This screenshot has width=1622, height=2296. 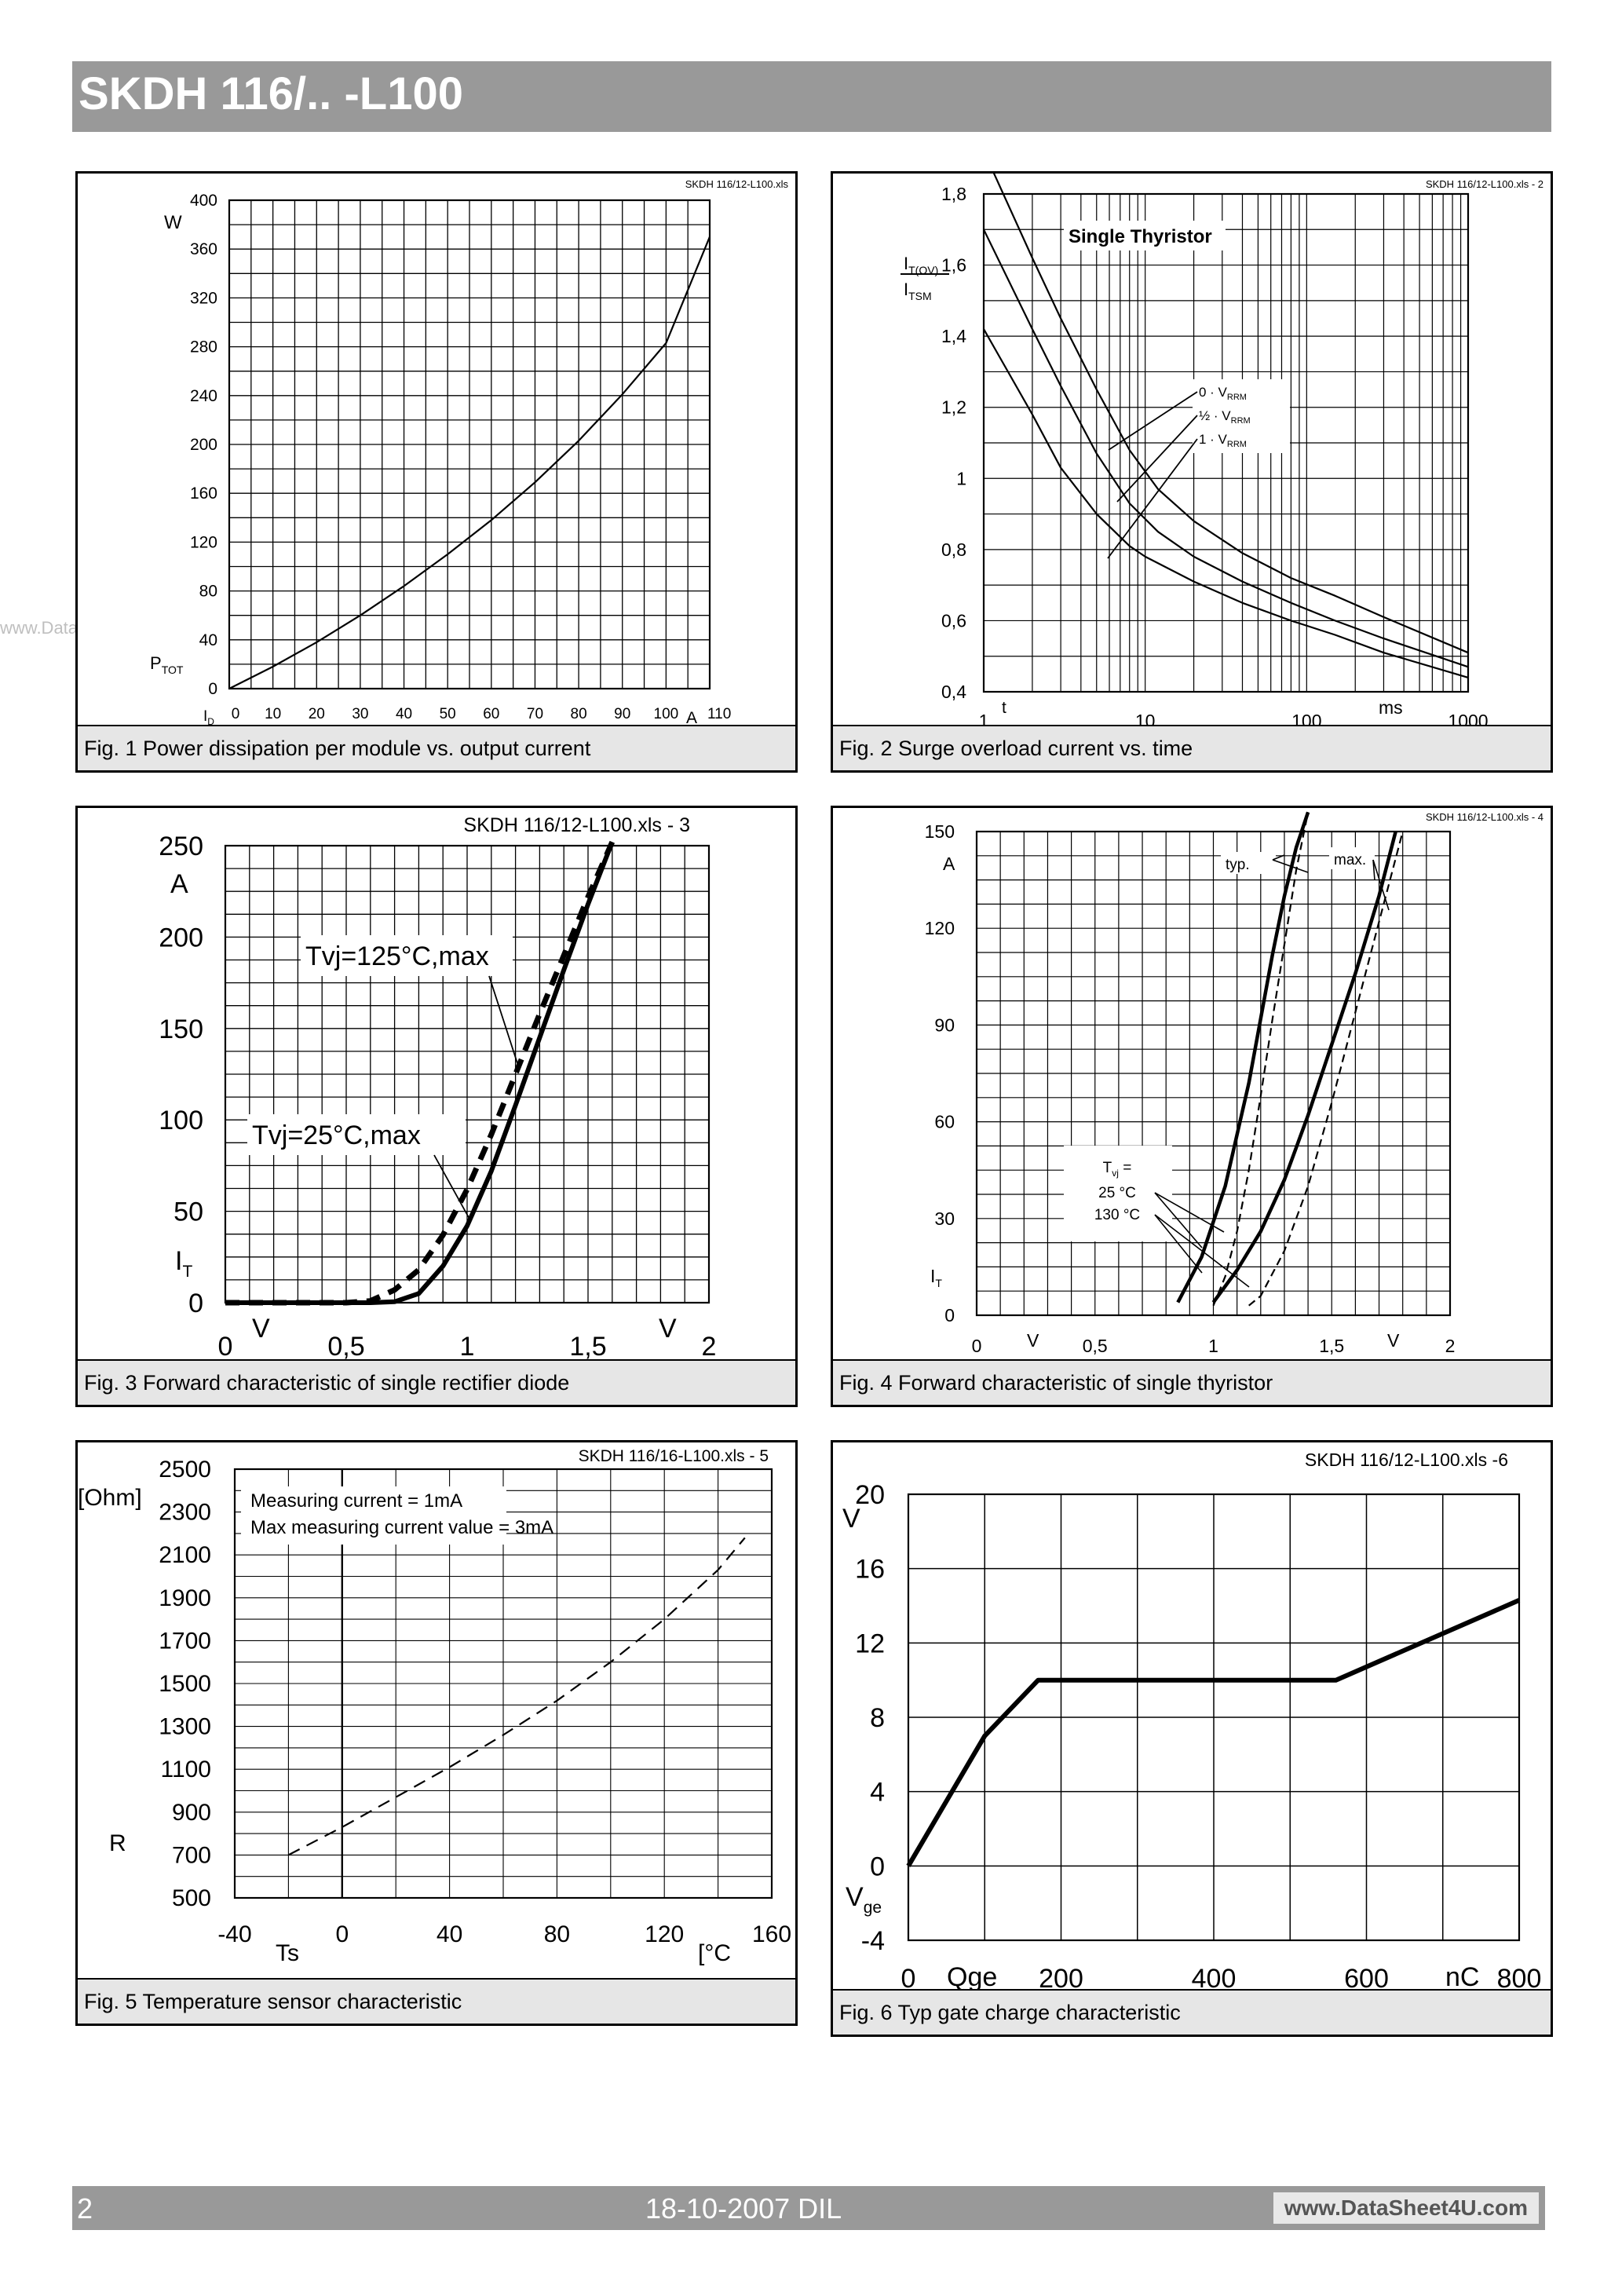 What do you see at coordinates (1406, 2208) in the screenshot?
I see `footer-website: www.DataSheet4U.com` at bounding box center [1406, 2208].